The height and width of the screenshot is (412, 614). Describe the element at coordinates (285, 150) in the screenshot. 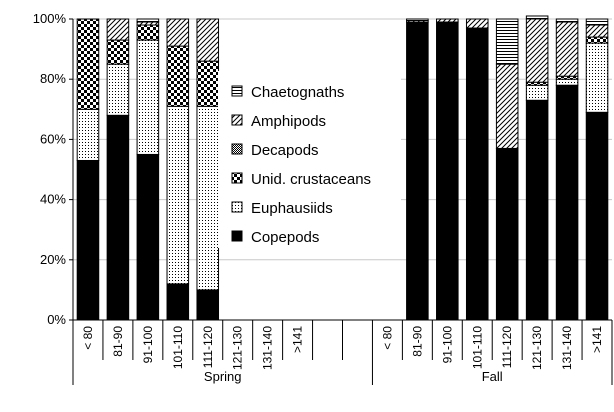

I see `legend-label: Decapods` at that location.